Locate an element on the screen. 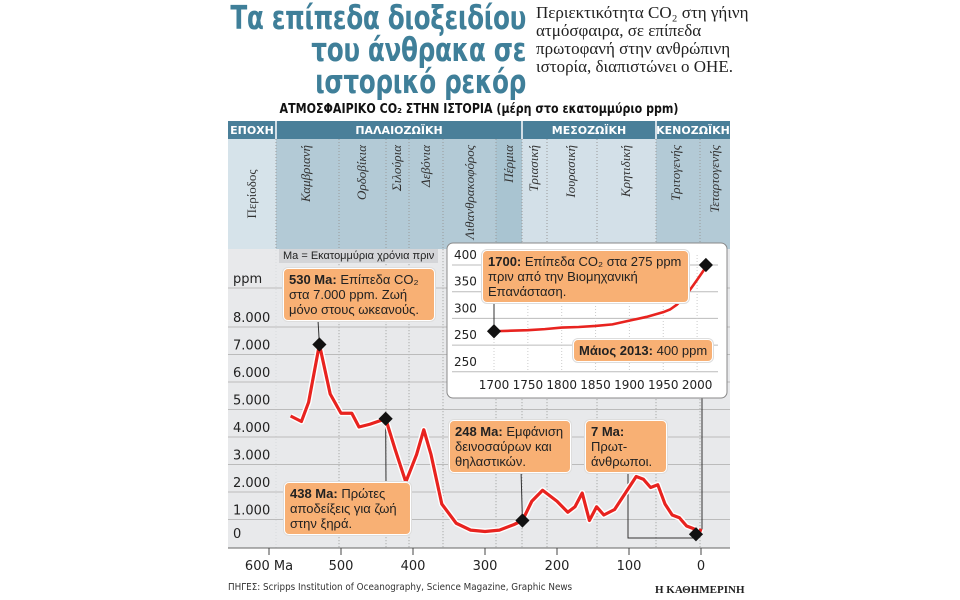  y-tick-label: 7.000 is located at coordinates (251, 346).